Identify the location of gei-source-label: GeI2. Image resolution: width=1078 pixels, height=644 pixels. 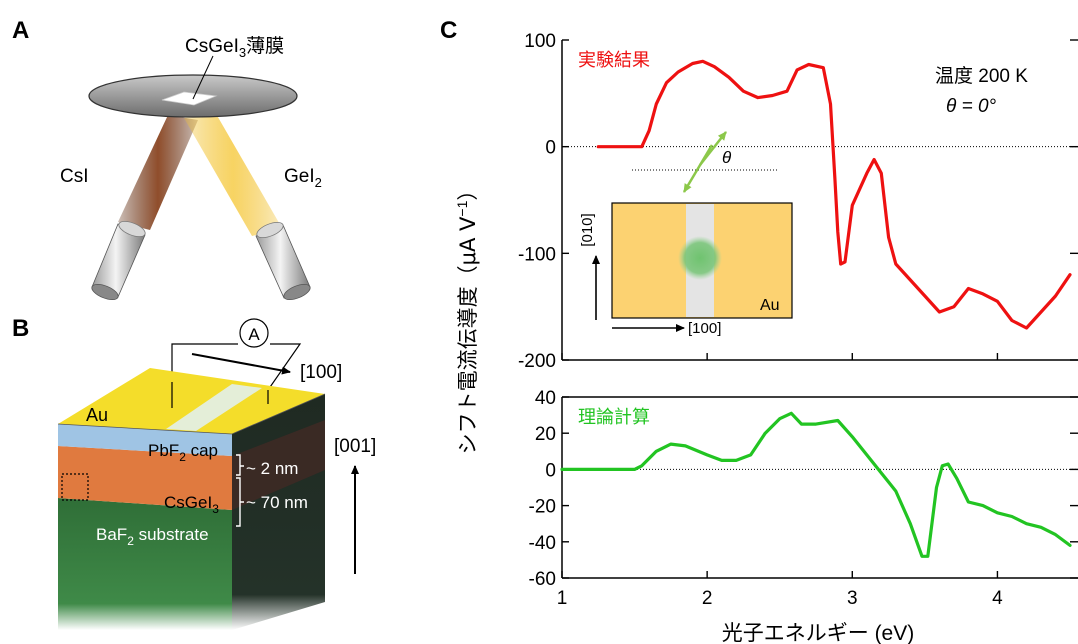
(303, 178).